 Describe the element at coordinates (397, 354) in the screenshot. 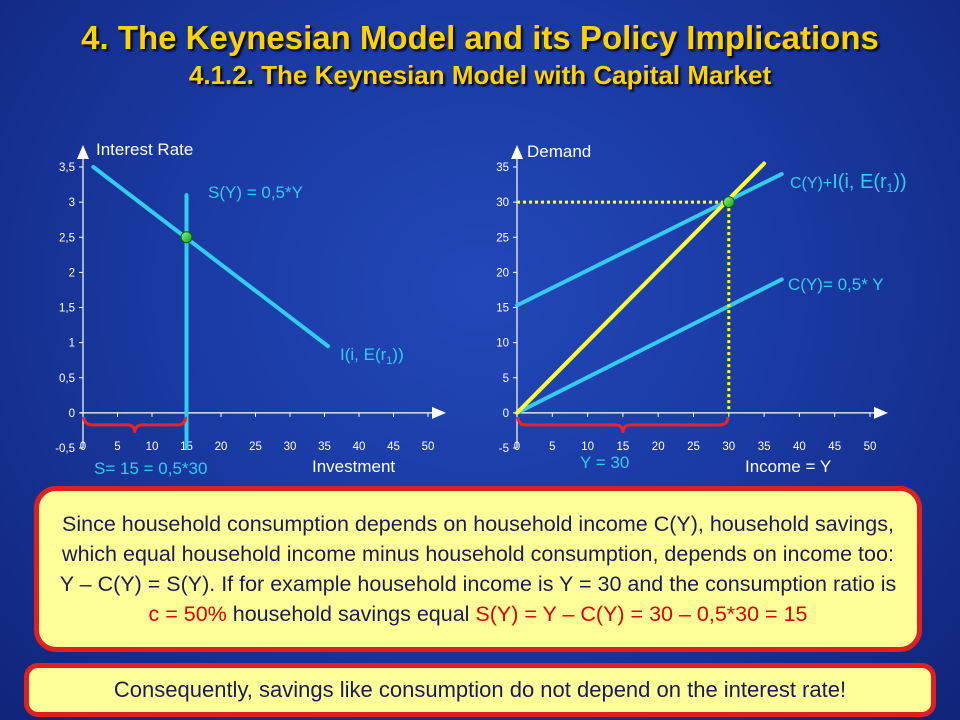

I see `investment-label-close: ))` at that location.